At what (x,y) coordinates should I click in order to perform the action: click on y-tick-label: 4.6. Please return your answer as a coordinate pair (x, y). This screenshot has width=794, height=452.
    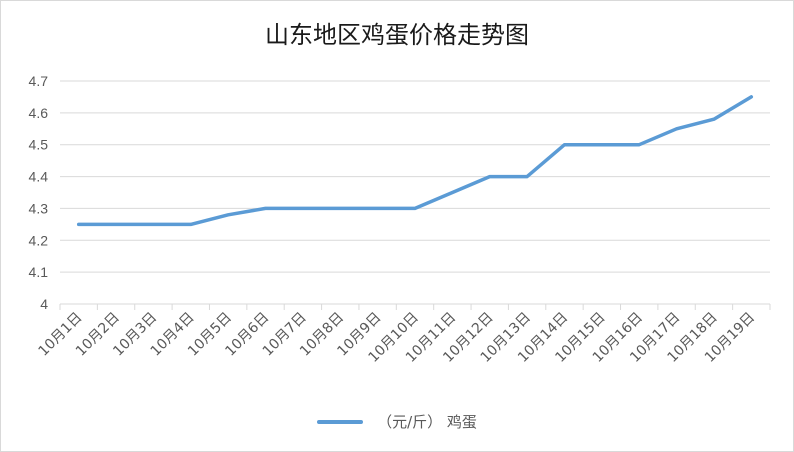
    Looking at the image, I should click on (39, 113).